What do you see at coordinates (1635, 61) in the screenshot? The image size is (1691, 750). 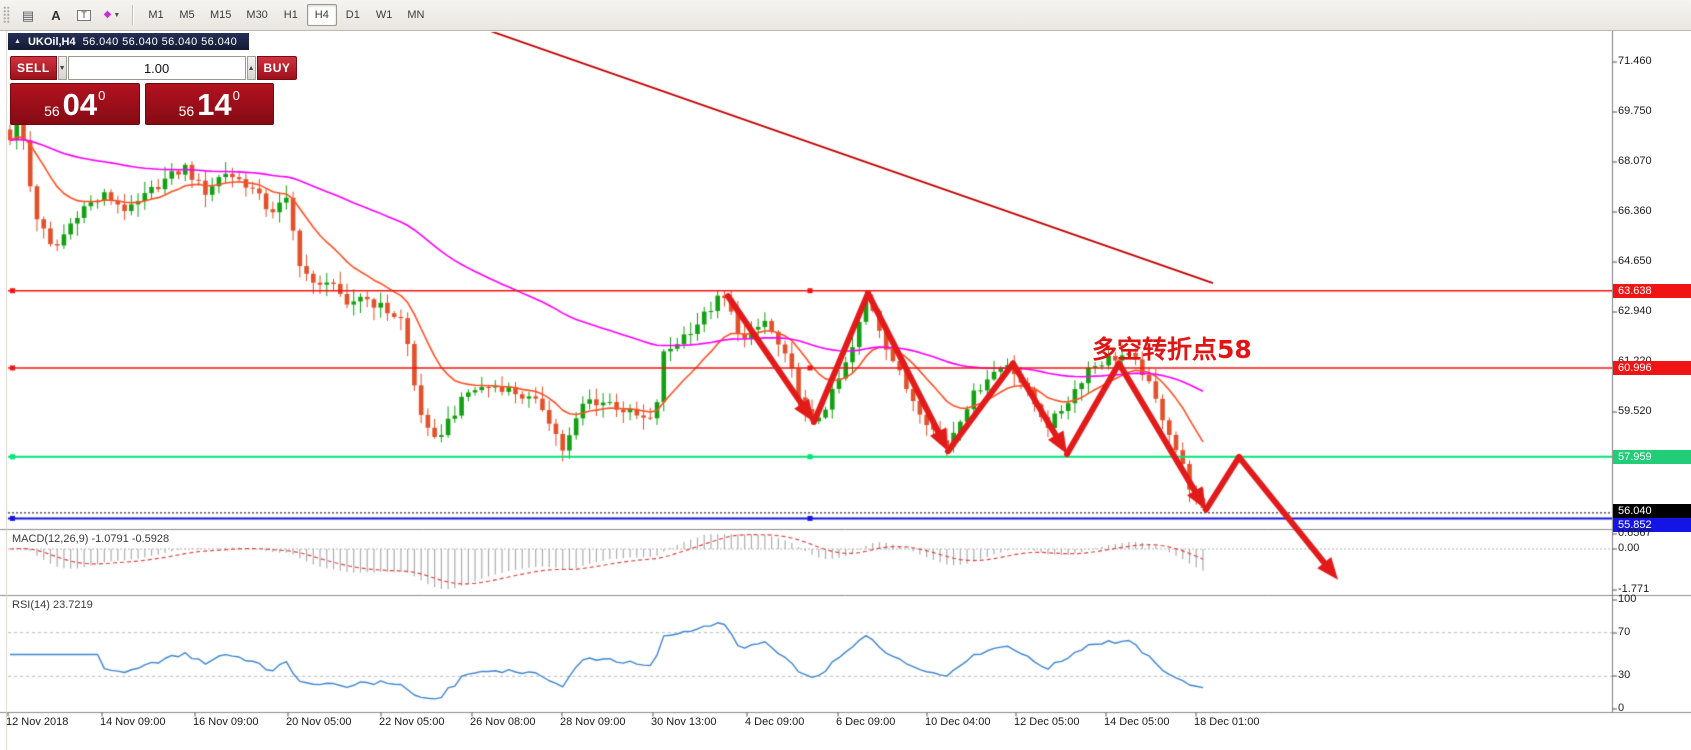 I see `price-axis-label: 71.460` at bounding box center [1635, 61].